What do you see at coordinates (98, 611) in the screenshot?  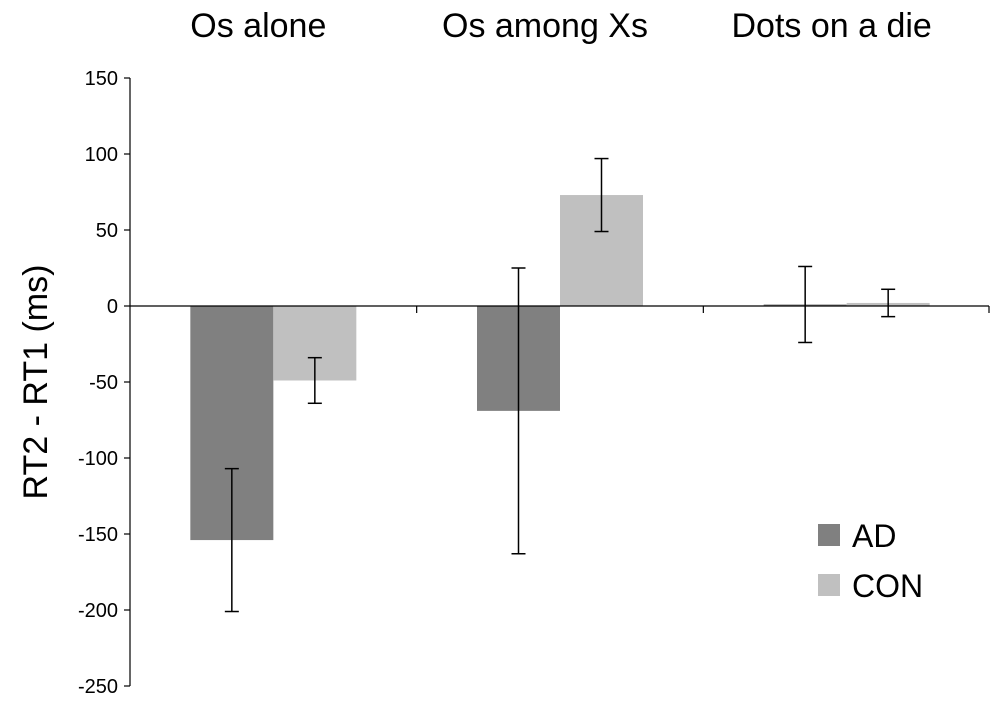 I see `y-tick-label: -200` at bounding box center [98, 611].